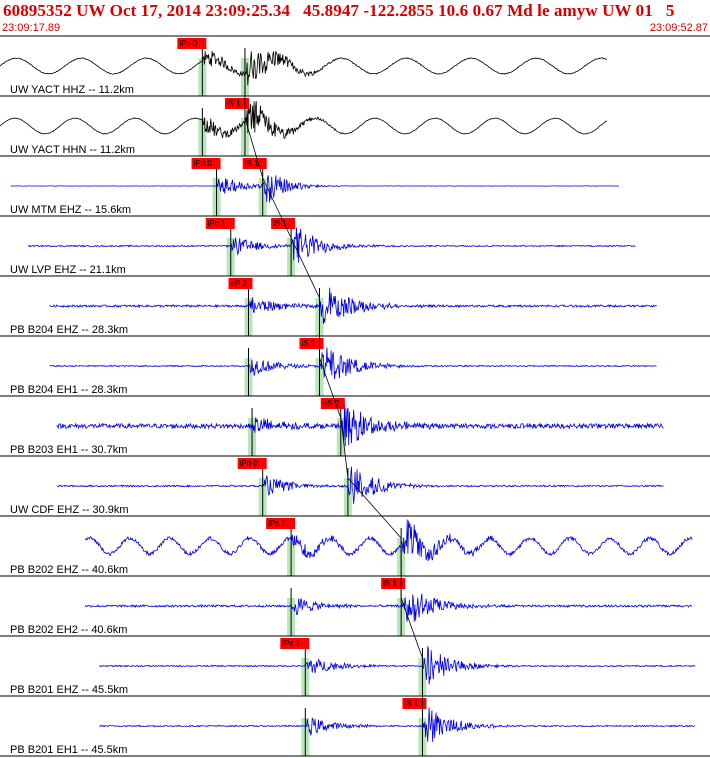  I want to click on s-pick-label: eS 2, so click(331, 403).